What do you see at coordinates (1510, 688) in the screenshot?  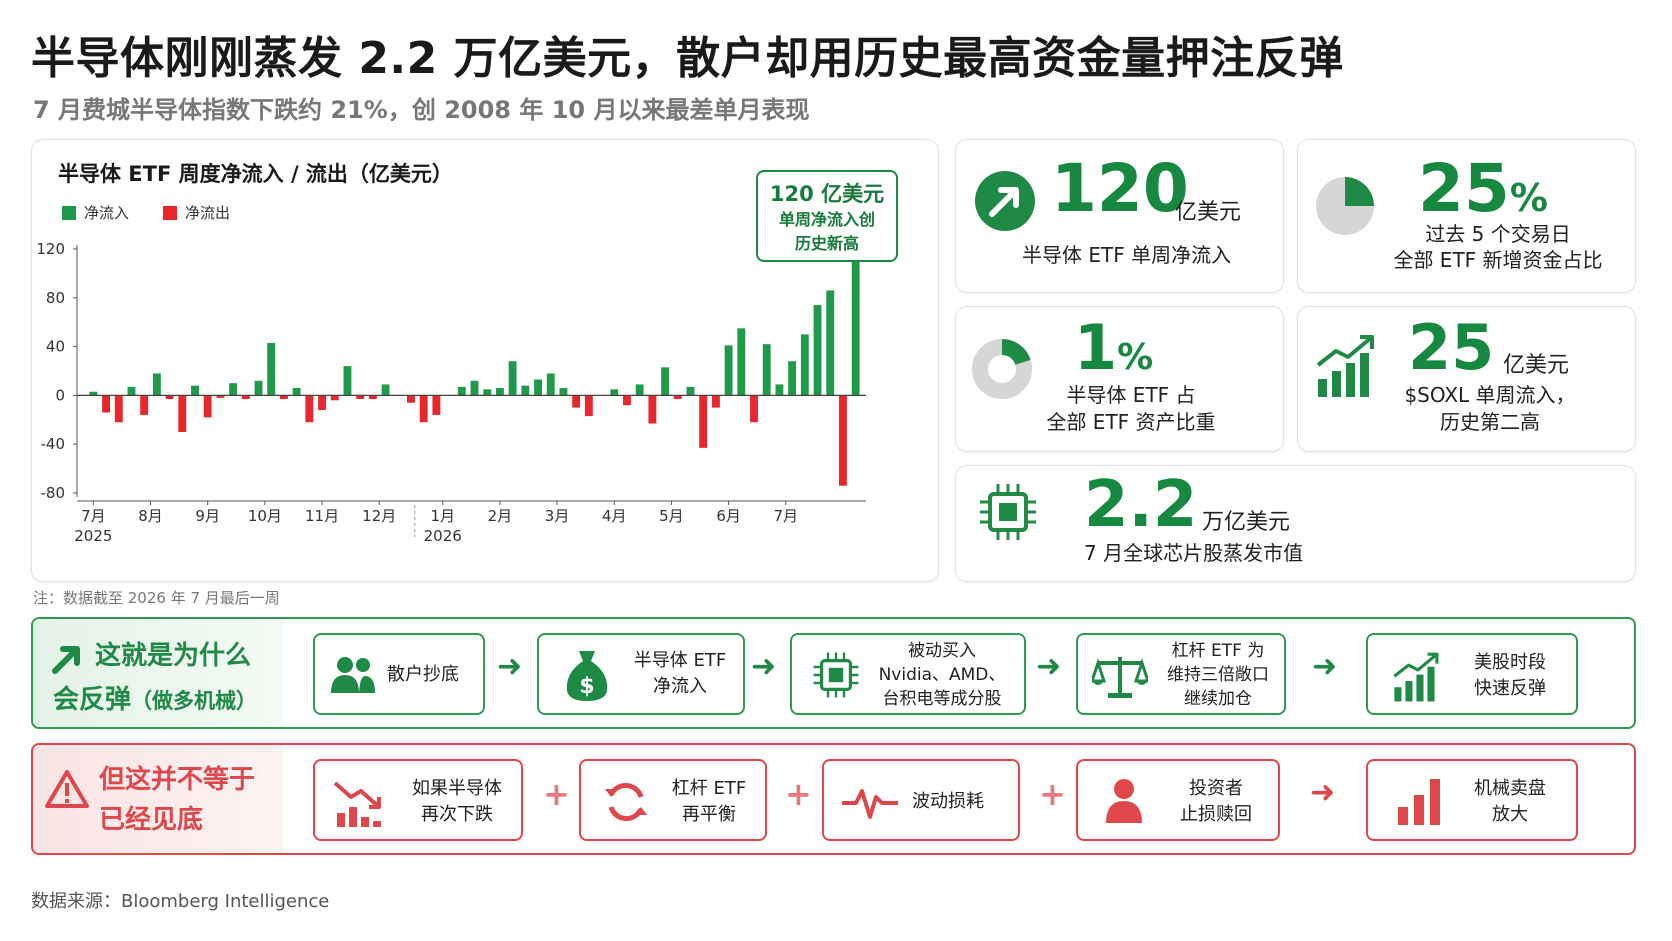 I see `step-quick-rebound-label2: 快速反弹` at bounding box center [1510, 688].